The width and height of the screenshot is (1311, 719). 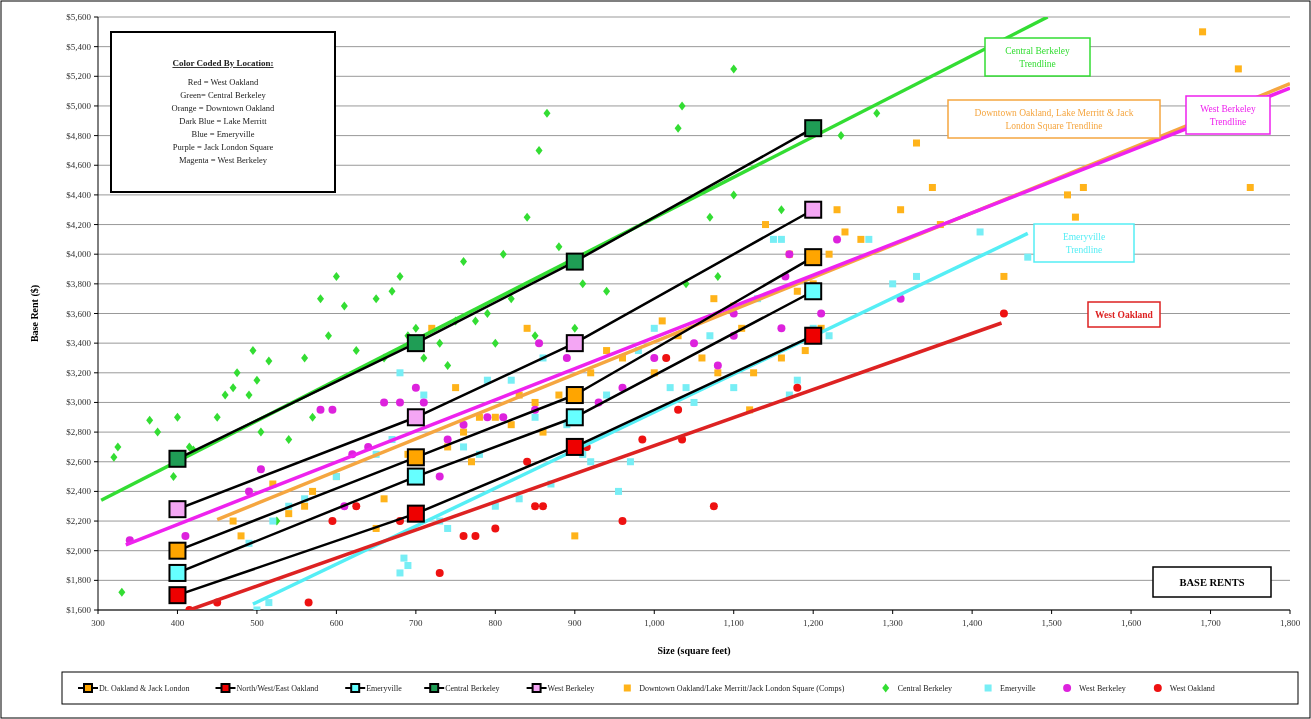 What do you see at coordinates (734, 623) in the screenshot?
I see `x-tick-label: 1,100` at bounding box center [734, 623].